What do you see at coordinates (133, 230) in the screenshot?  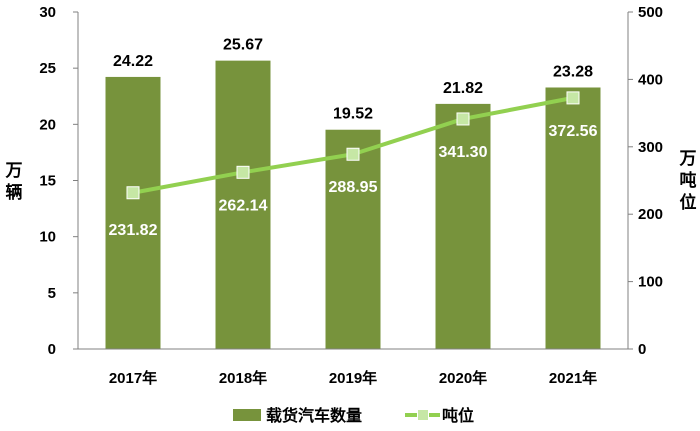 I see `line-value-label: 231.82` at bounding box center [133, 230].